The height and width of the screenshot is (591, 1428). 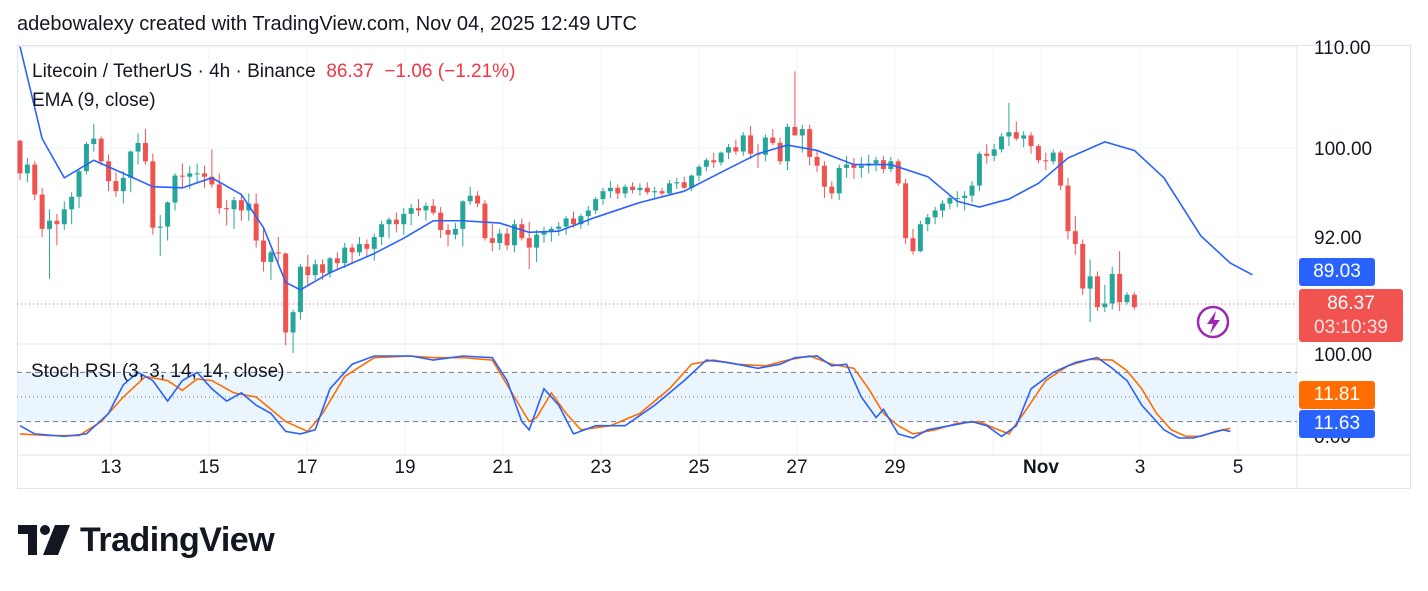 What do you see at coordinates (1337, 424) in the screenshot?
I see `stoch-k-tag: 11.63` at bounding box center [1337, 424].